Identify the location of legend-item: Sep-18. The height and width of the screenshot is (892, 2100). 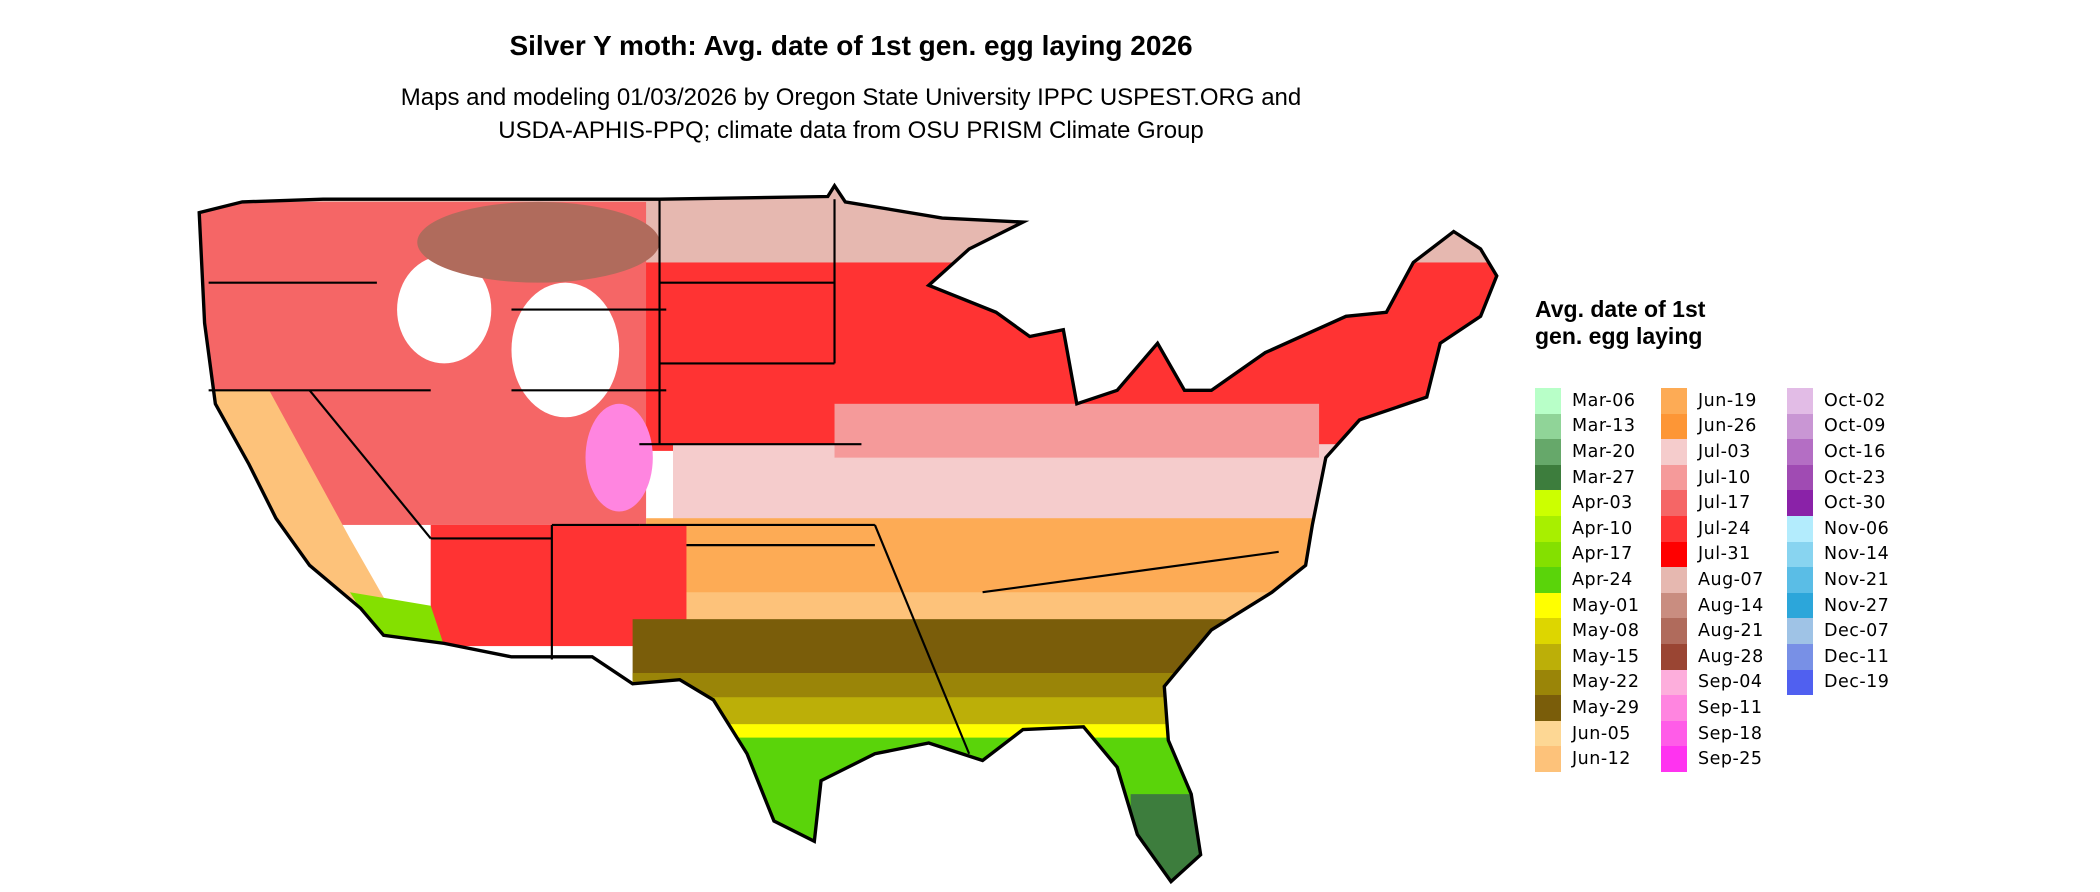
(1724, 733).